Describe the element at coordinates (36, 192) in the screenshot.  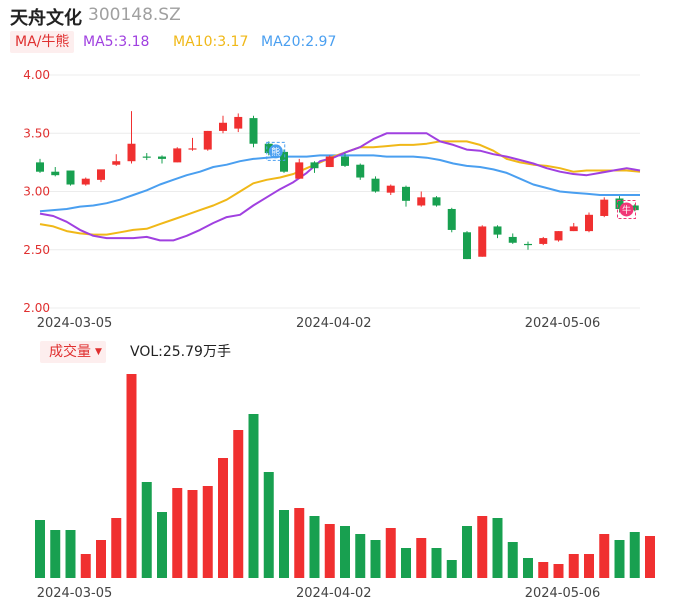
I see `y-tick-label: 3.00` at that location.